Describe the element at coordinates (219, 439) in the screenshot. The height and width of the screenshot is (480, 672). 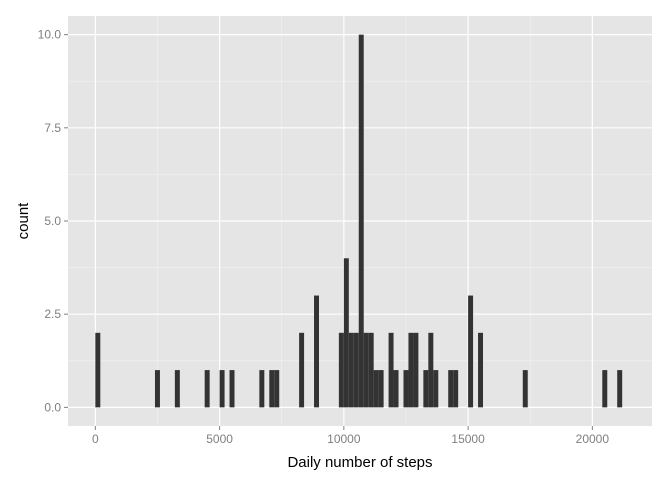
I see `x-tick-label: 5000` at that location.